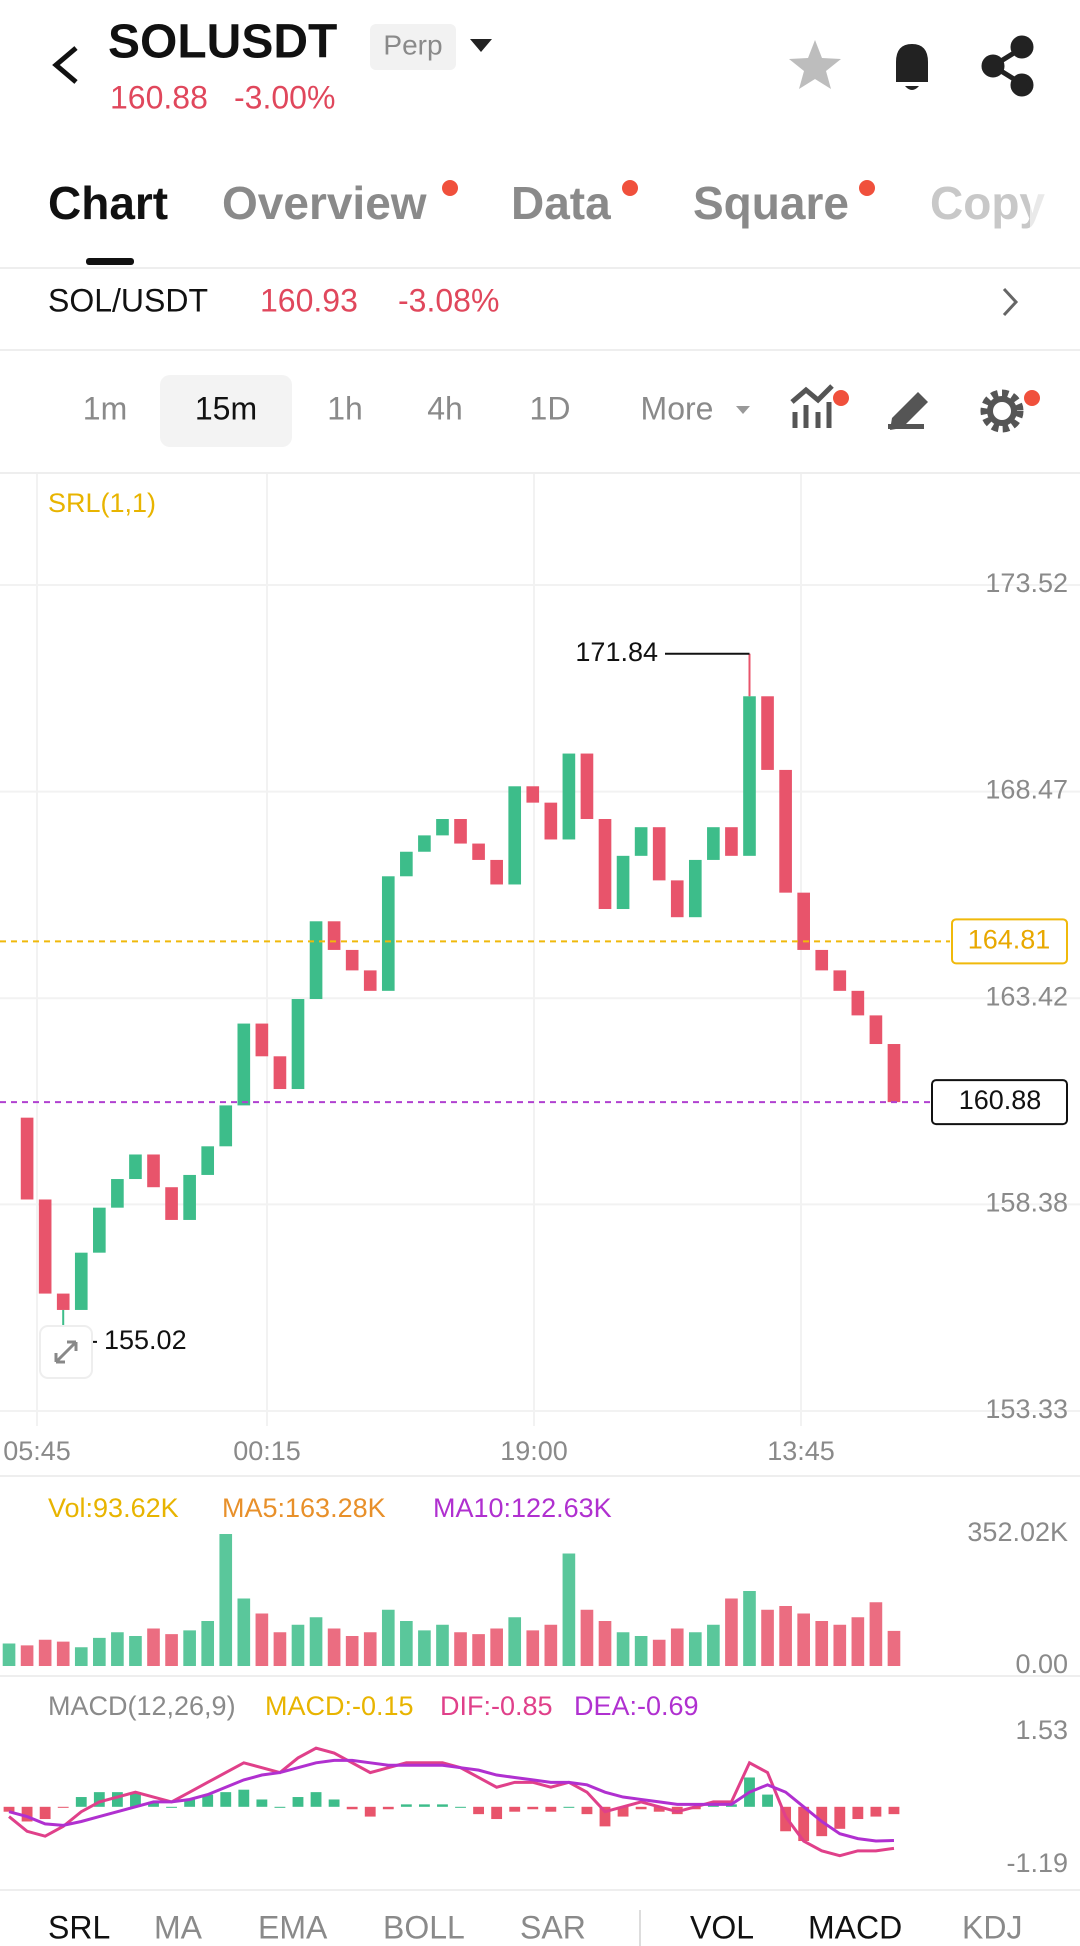 The image size is (1080, 1946). What do you see at coordinates (105, 408) in the screenshot?
I see `interval: 1m` at bounding box center [105, 408].